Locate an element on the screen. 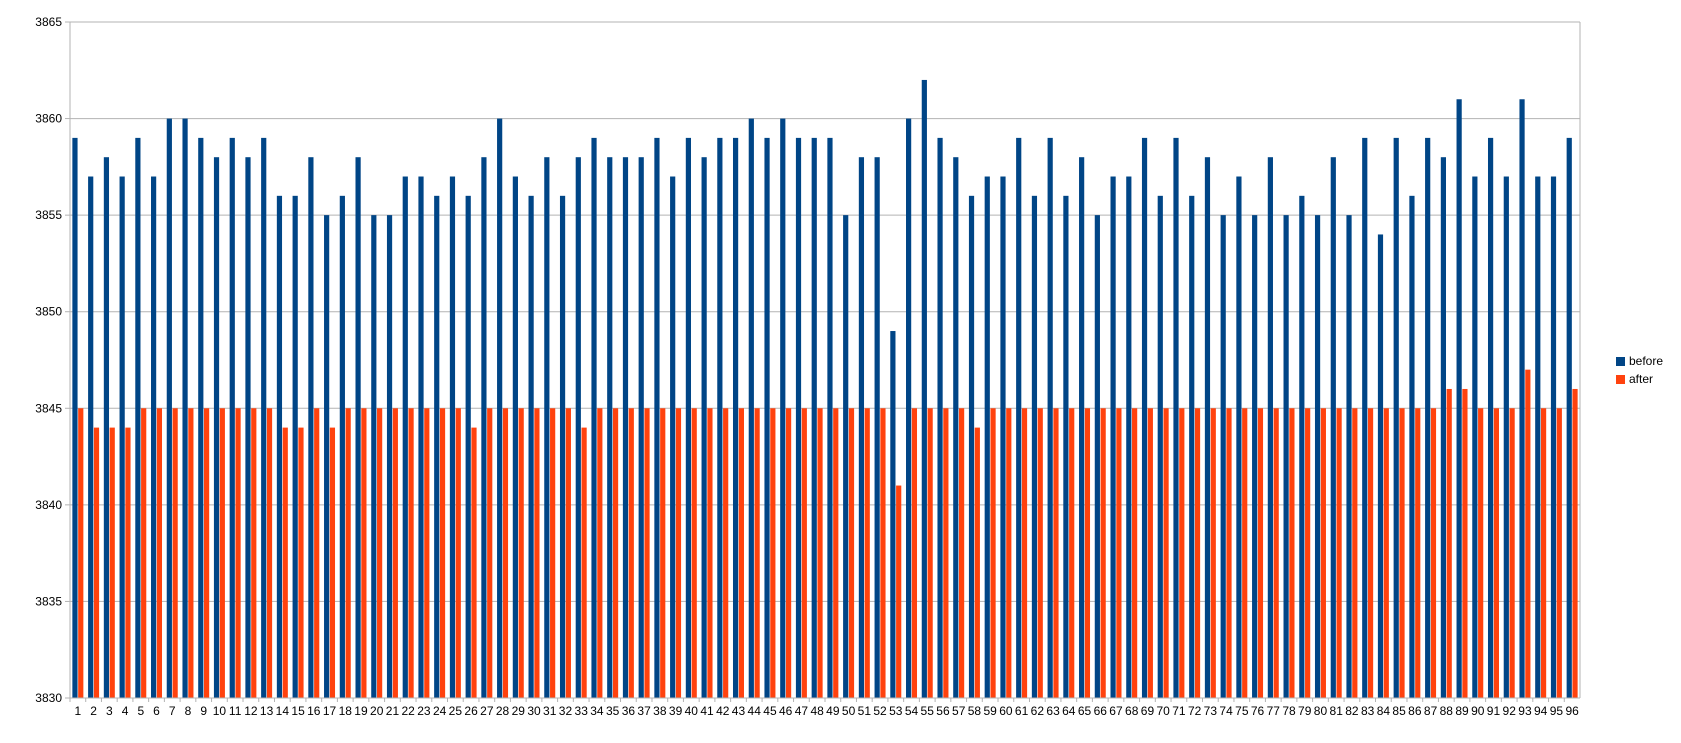 The height and width of the screenshot is (743, 1681). x-tick-label: 6 is located at coordinates (156, 711).